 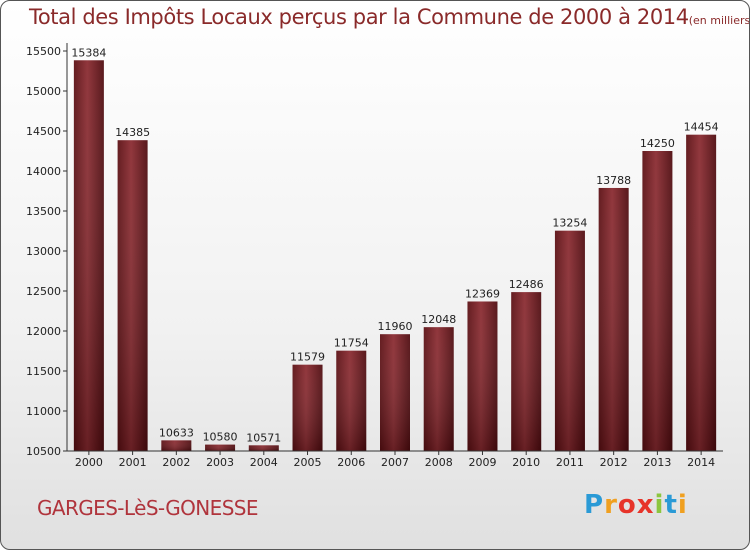 I want to click on x-tick-label: 2010, so click(x=526, y=462).